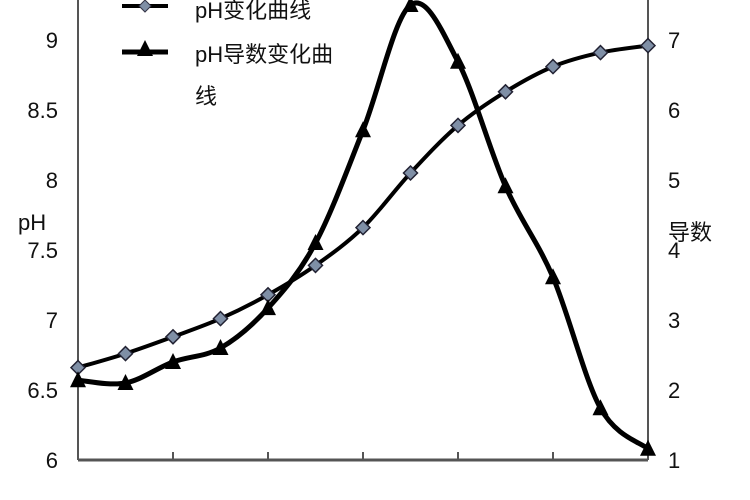 Image resolution: width=750 pixels, height=500 pixels. Describe the element at coordinates (253, 11) in the screenshot. I see `legend-label-ph: pH变化曲线` at that location.